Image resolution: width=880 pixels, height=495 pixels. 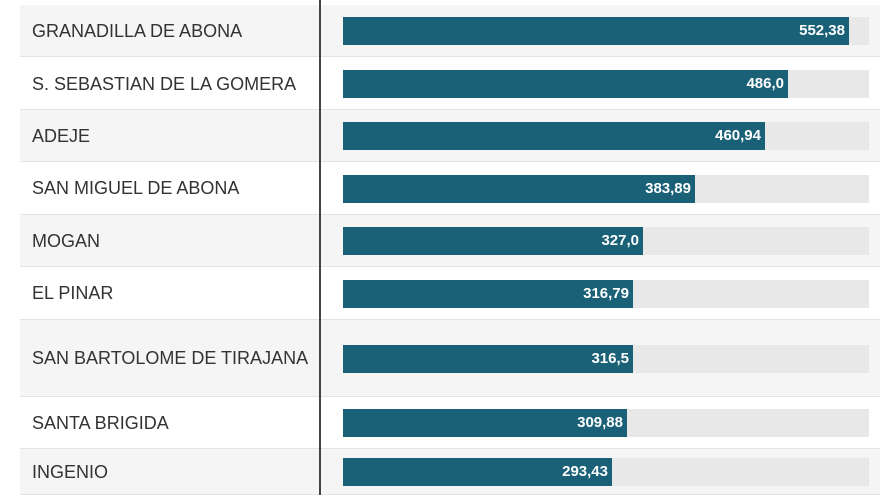 I want to click on chart-row: GRANADILLA DE ABONA 552,38, so click(x=450, y=31).